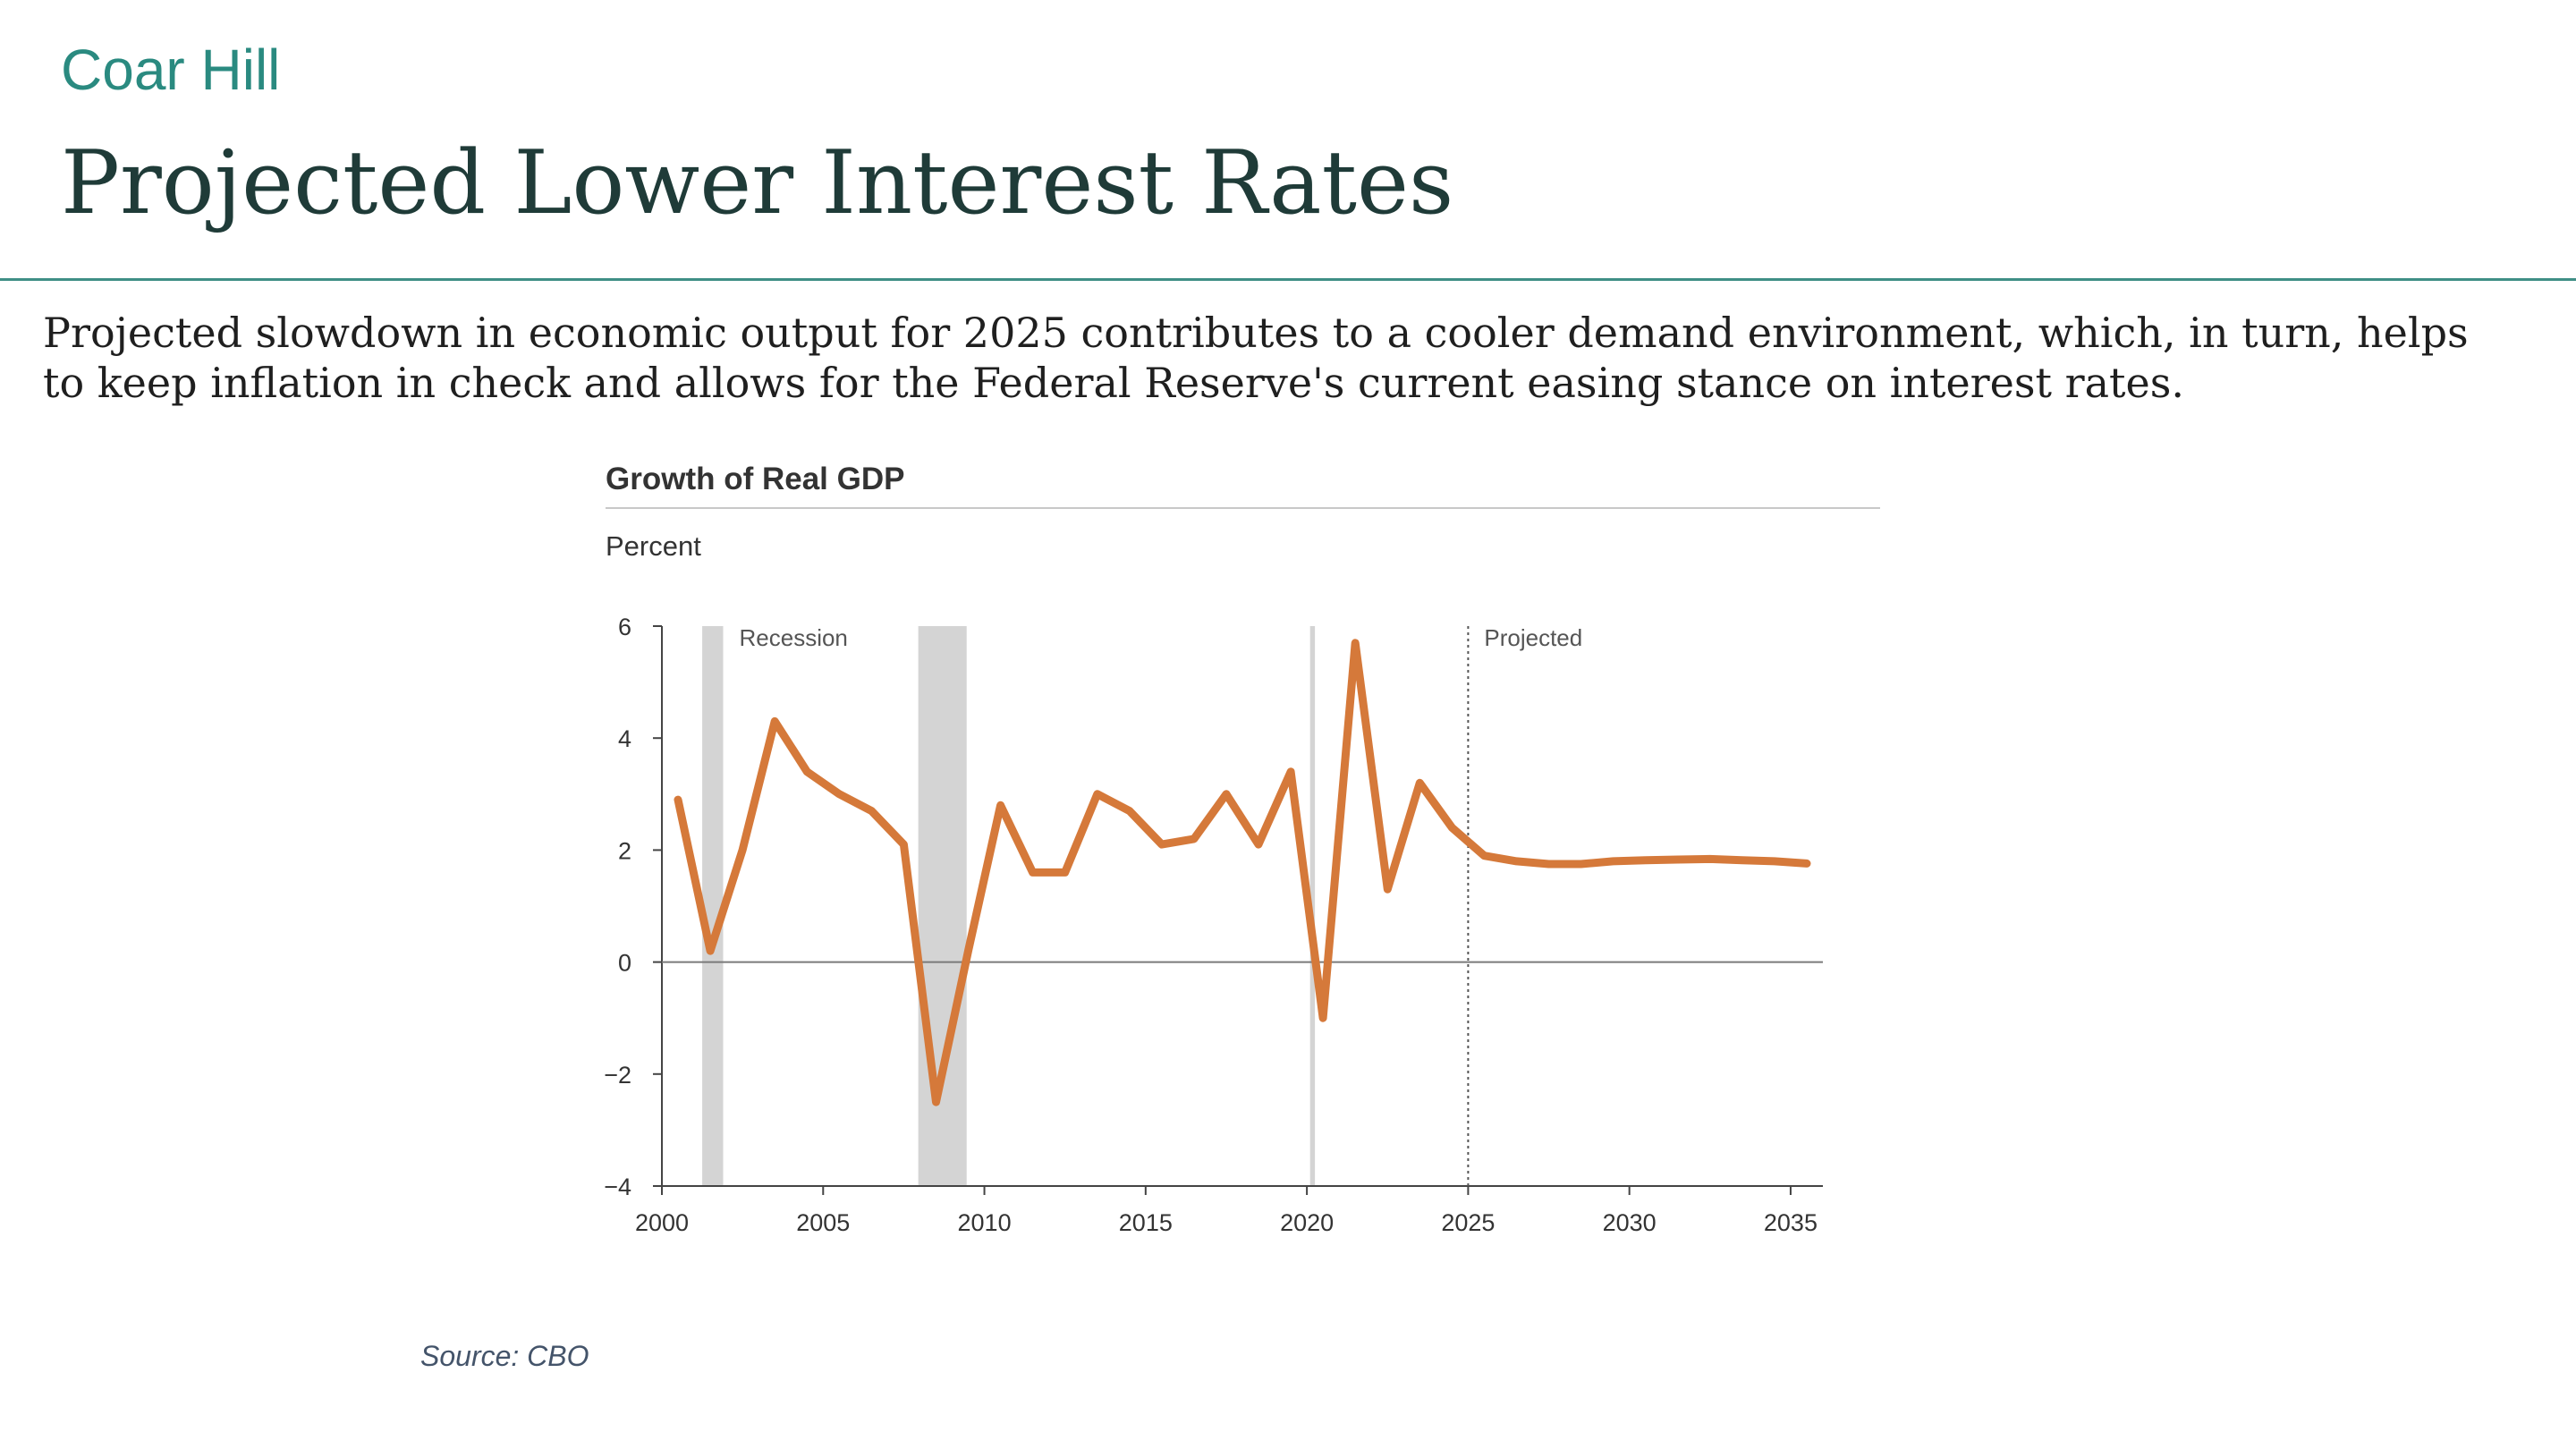  What do you see at coordinates (1009, 906) in the screenshot?
I see `recession-bands` at bounding box center [1009, 906].